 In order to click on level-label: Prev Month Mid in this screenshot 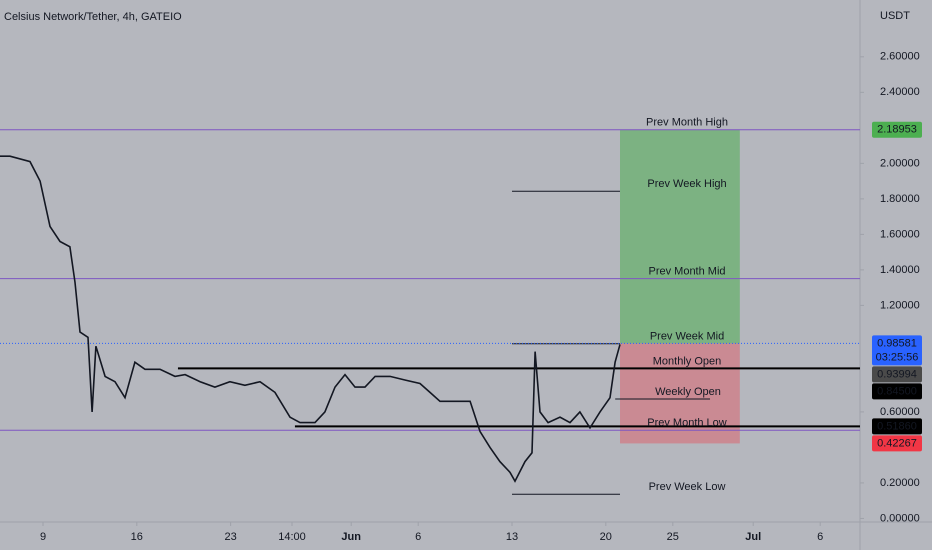, I will do `click(686, 271)`.